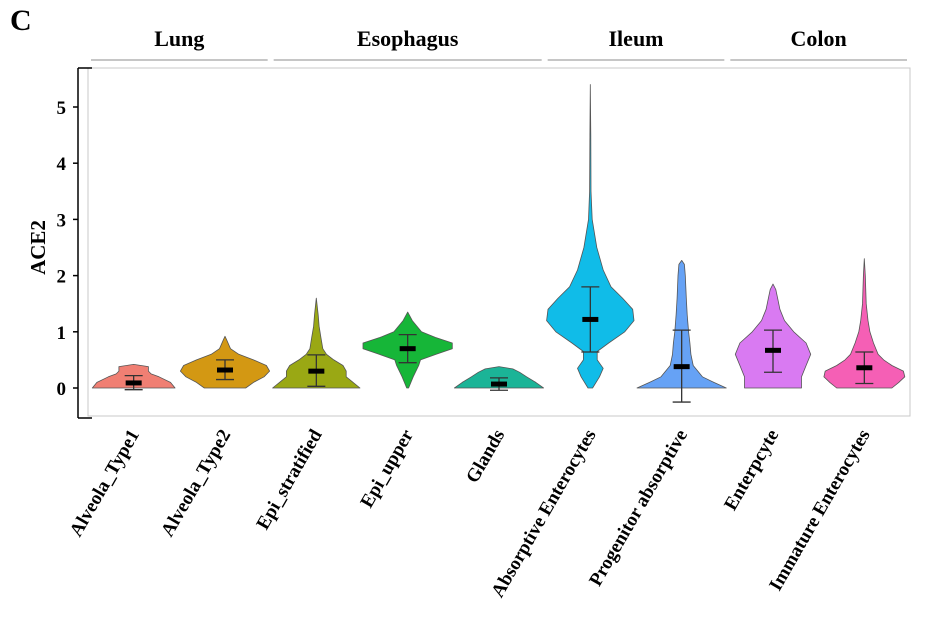 Image resolution: width=935 pixels, height=627 pixels. What do you see at coordinates (485, 456) in the screenshot?
I see `x-tick-label: Glands` at bounding box center [485, 456].